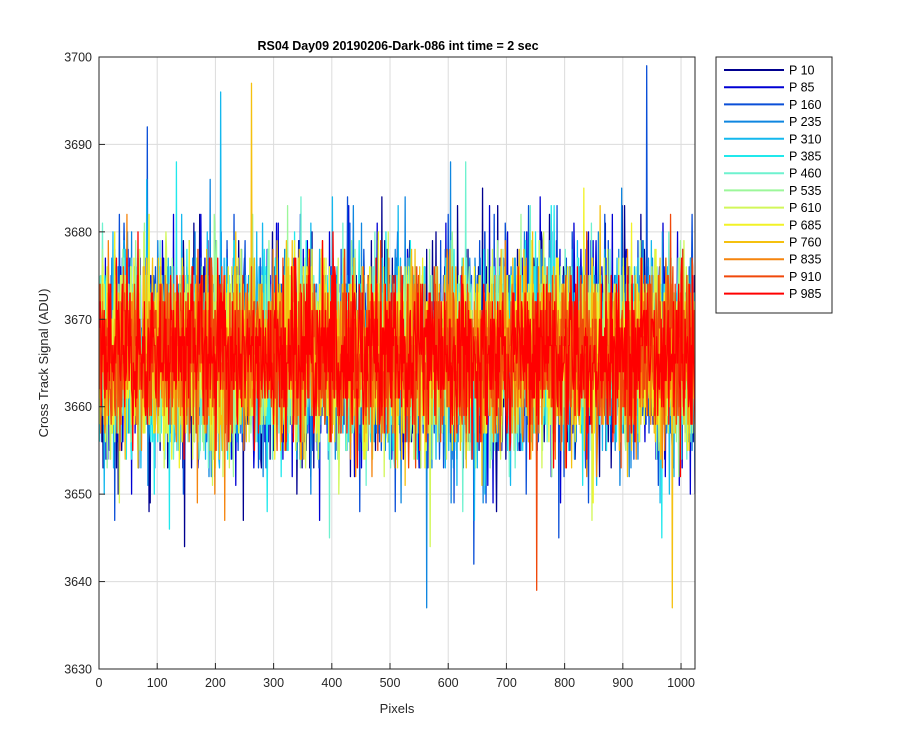 This screenshot has height=750, width=900. I want to click on y-tick-label: 3690, so click(78, 145).